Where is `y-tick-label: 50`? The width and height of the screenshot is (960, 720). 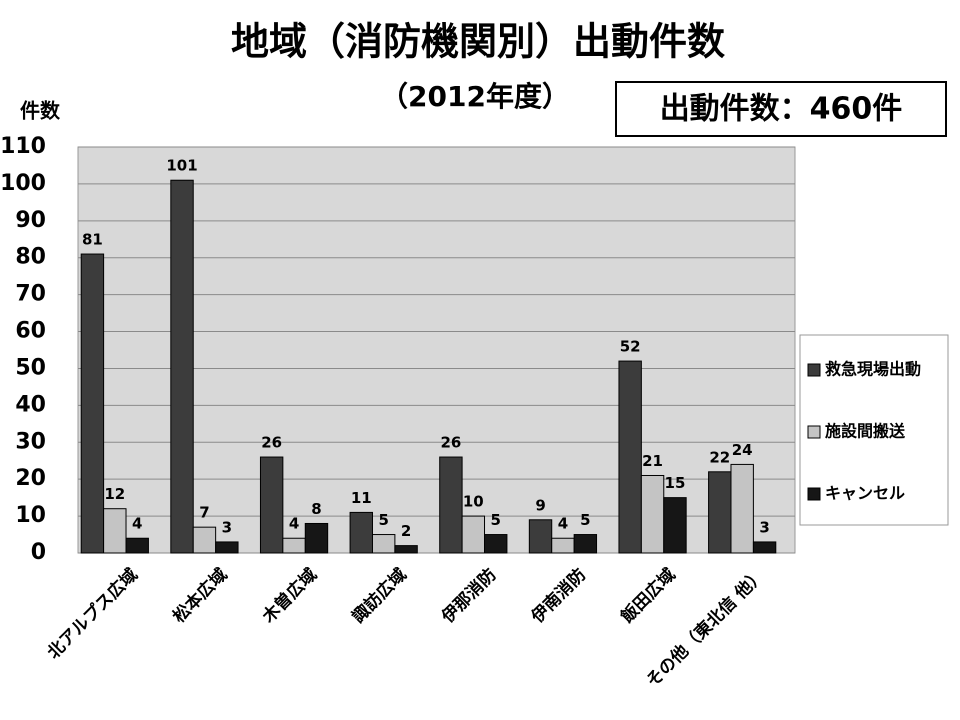 y-tick-label: 50 is located at coordinates (30, 367).